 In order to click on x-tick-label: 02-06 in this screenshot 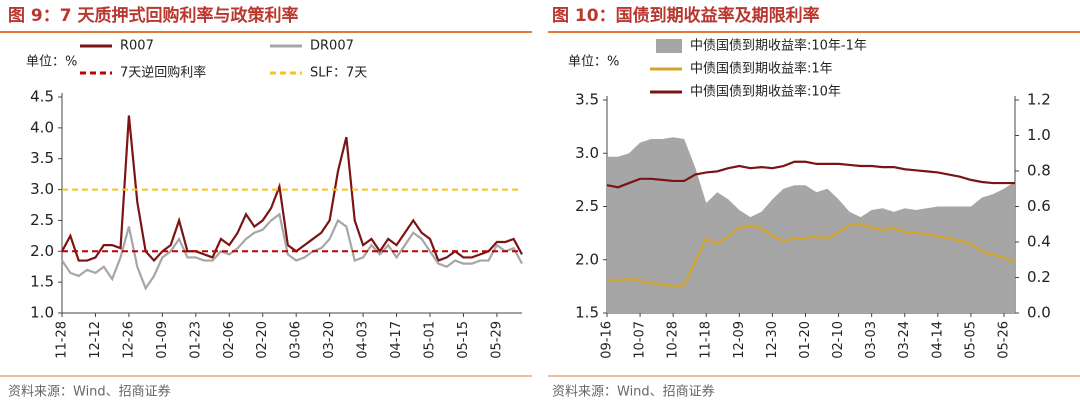, I will do `click(229, 340)`.